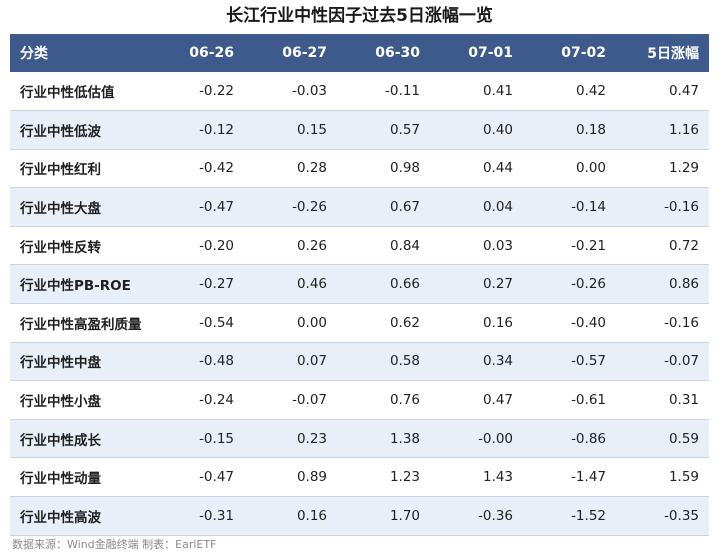 Image resolution: width=719 pixels, height=557 pixels. What do you see at coordinates (359, 438) in the screenshot?
I see `table-row: 行业中性成长 -0.15 0.23 1.38 -0.00 -0.86 0.59` at bounding box center [359, 438].